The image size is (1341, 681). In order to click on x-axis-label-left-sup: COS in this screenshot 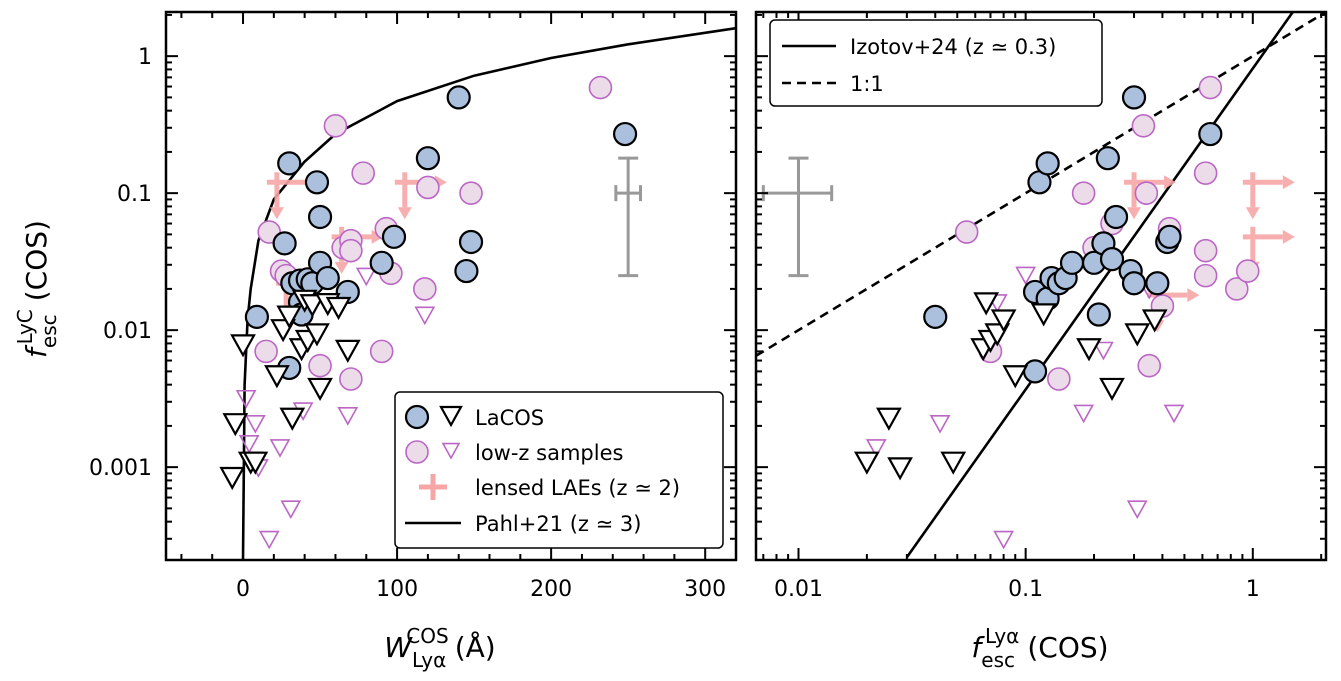, I will do `click(427, 636)`.